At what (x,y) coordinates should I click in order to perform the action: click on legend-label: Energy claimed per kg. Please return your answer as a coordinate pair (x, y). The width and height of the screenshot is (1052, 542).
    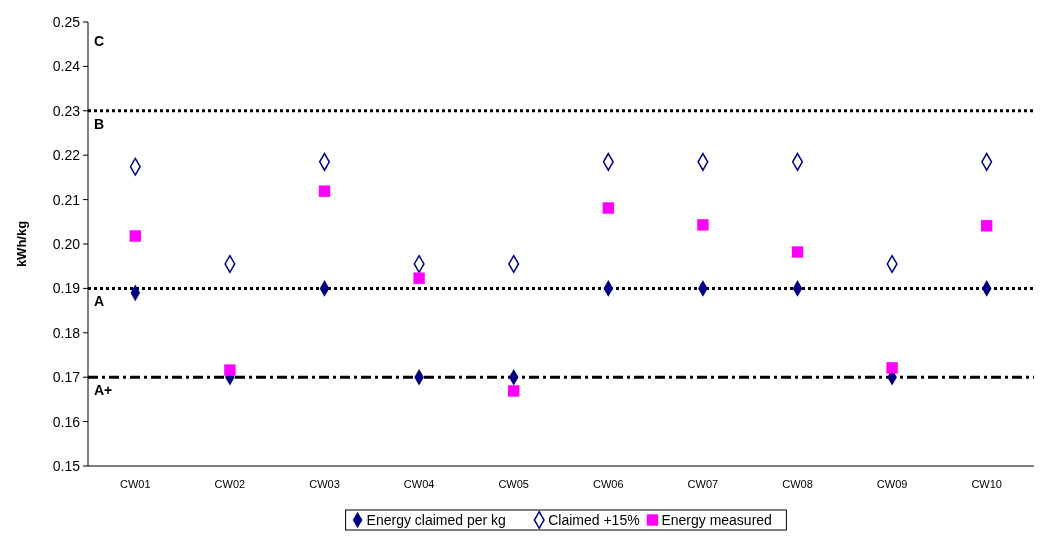
    Looking at the image, I should click on (436, 520).